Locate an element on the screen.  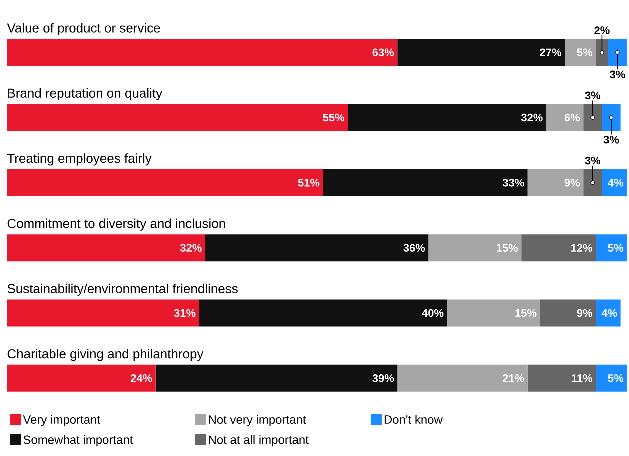
data-label: 40% is located at coordinates (433, 313).